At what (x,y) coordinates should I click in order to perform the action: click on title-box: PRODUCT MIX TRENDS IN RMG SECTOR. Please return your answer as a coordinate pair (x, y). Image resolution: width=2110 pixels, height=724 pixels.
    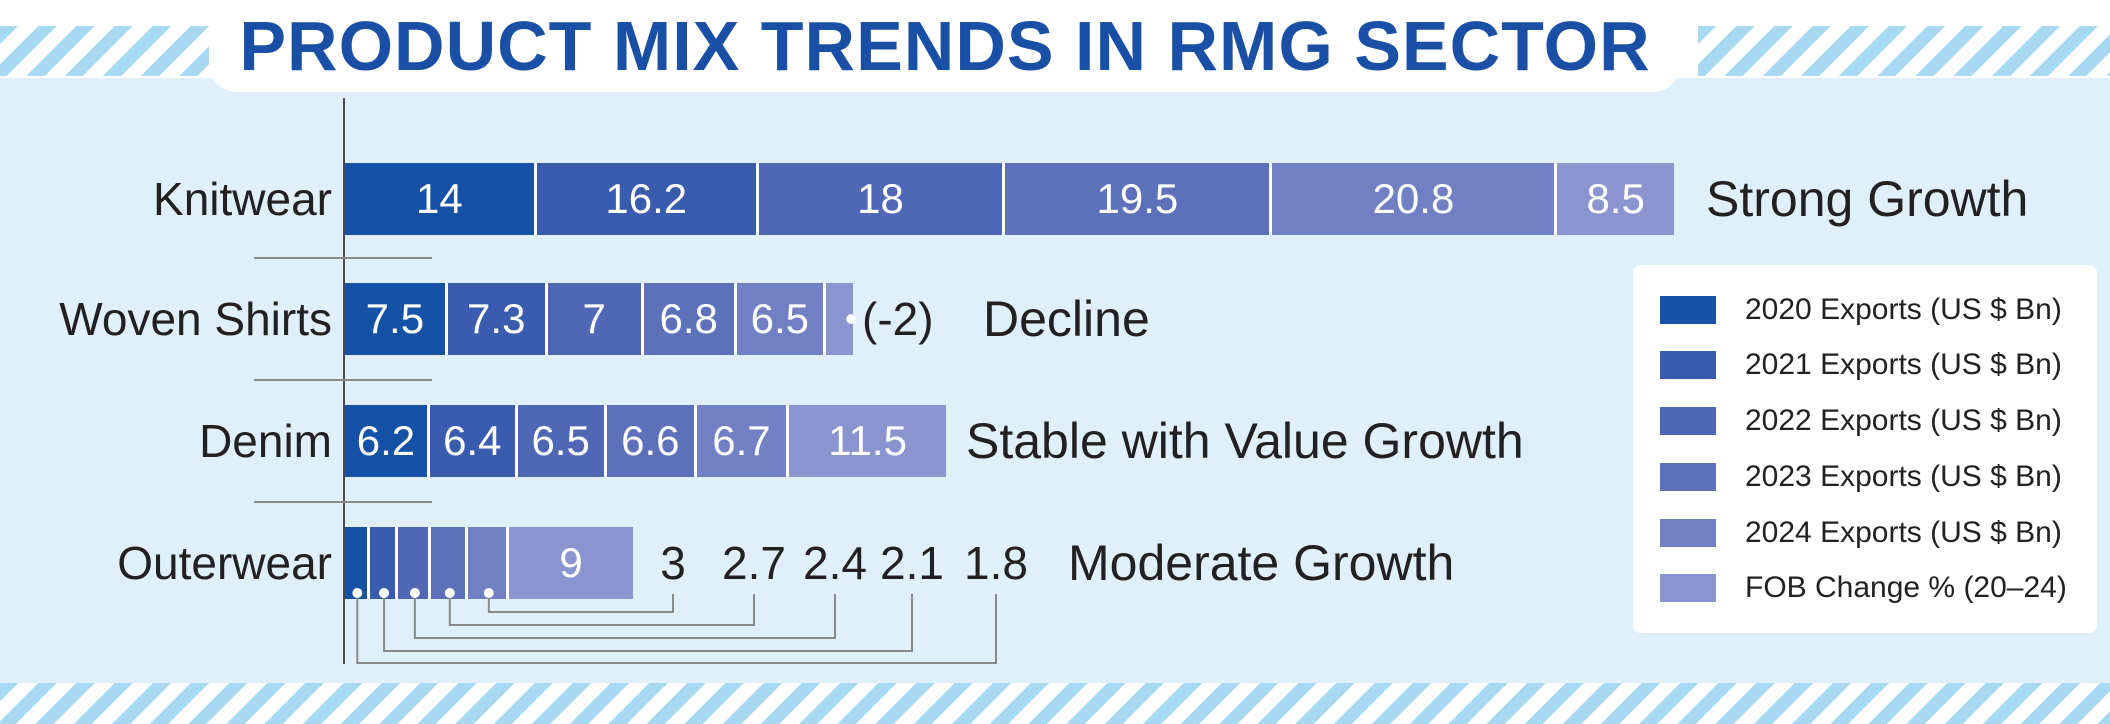
    Looking at the image, I should click on (945, 46).